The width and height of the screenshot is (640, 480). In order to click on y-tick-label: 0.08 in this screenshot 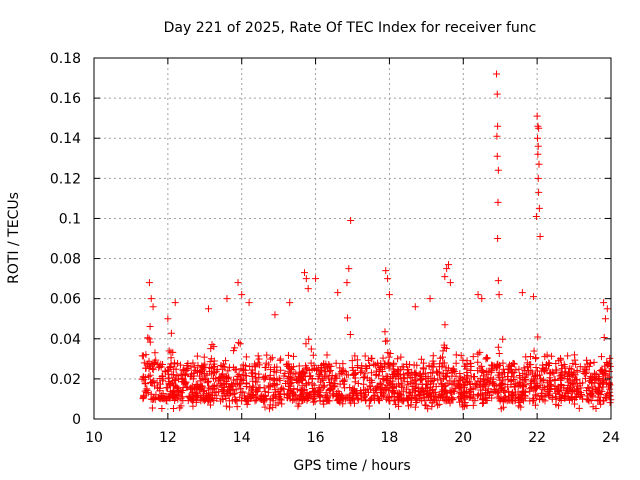, I will do `click(65, 260)`.